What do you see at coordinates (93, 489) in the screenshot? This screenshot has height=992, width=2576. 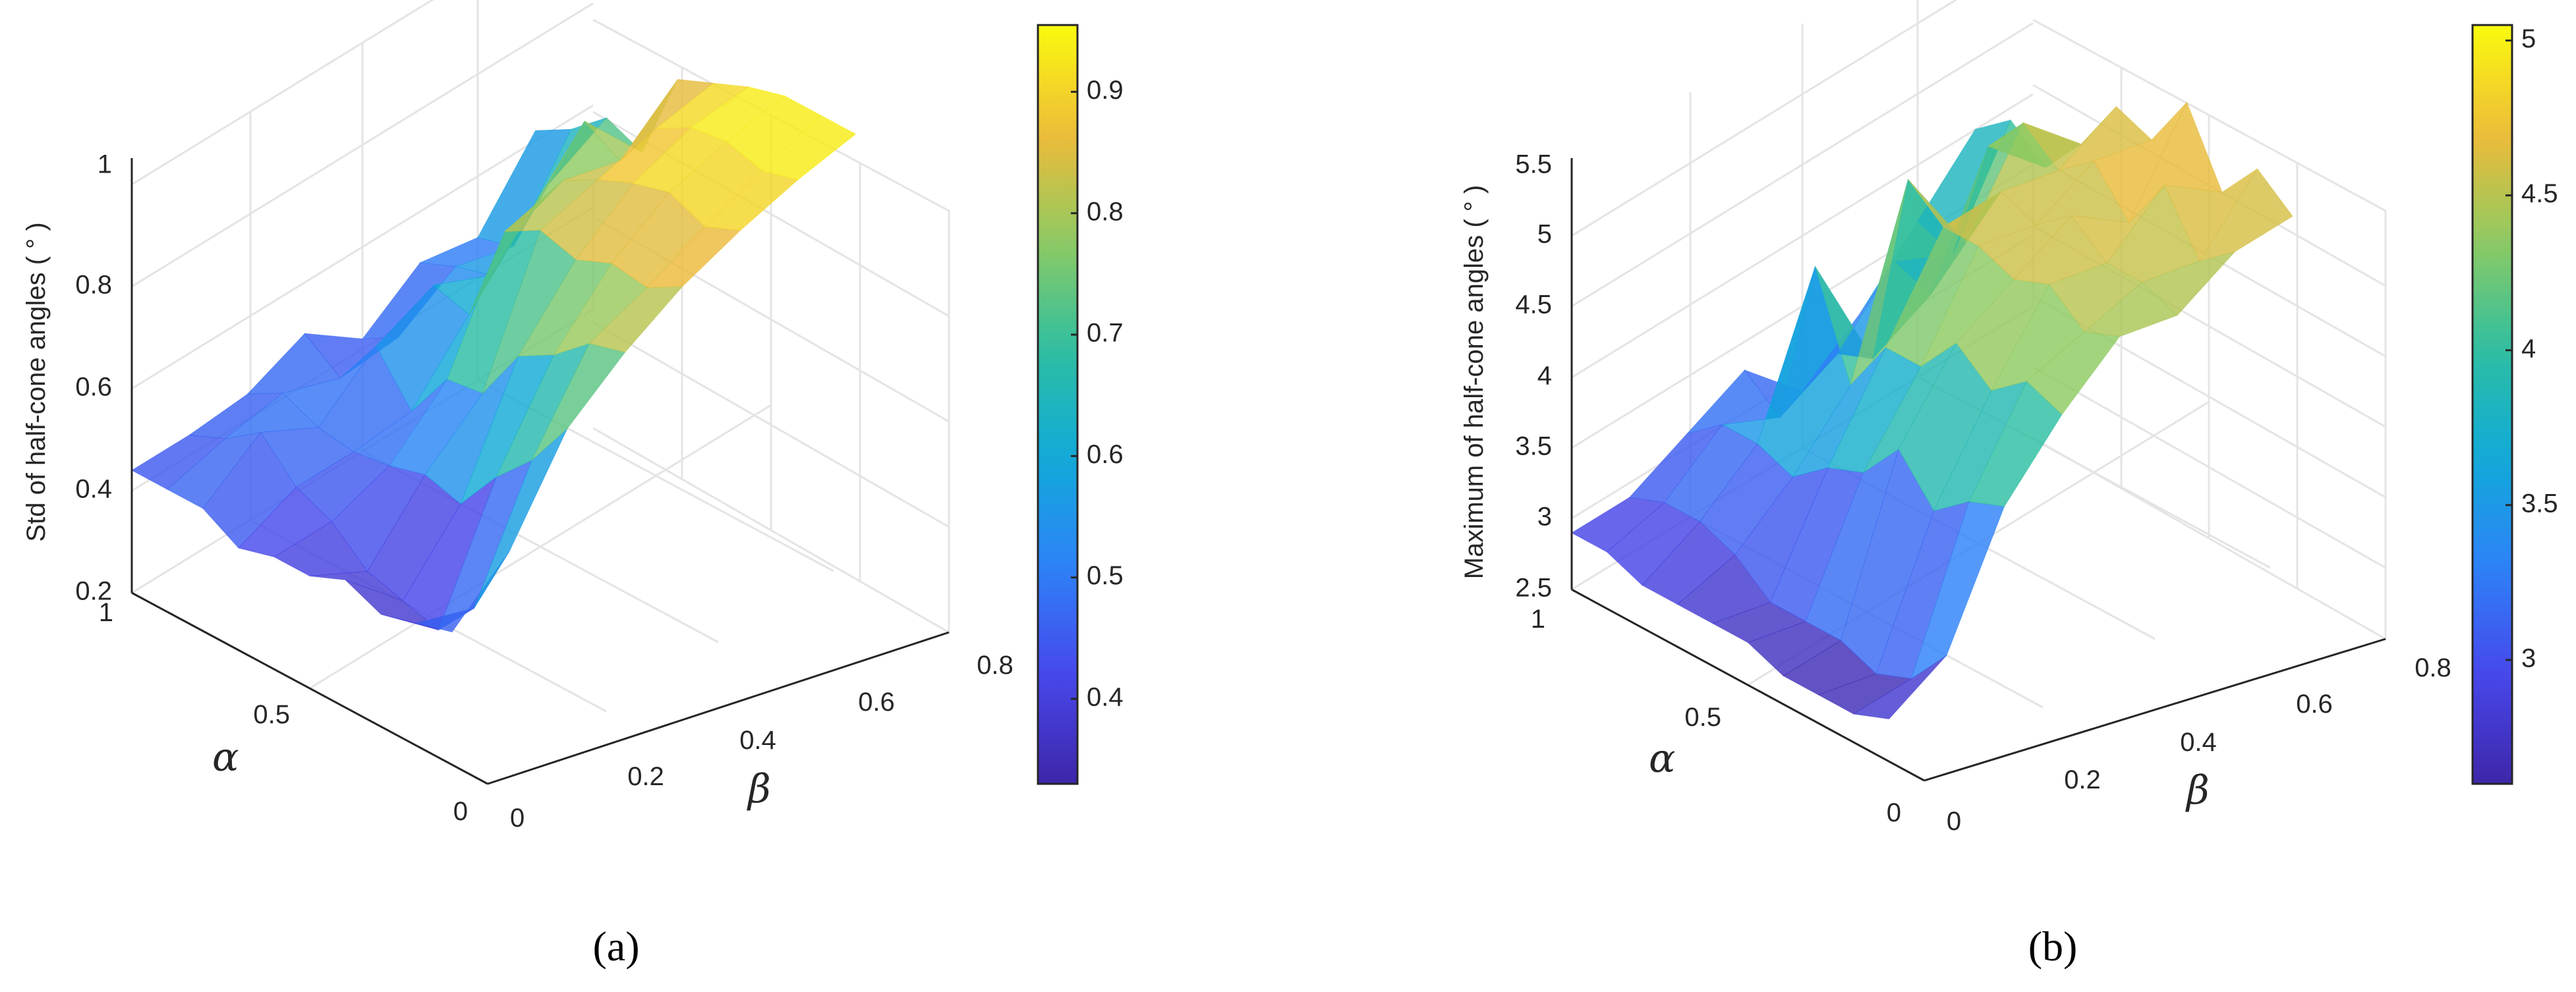 I see `z-tick-label: 0.4` at bounding box center [93, 489].